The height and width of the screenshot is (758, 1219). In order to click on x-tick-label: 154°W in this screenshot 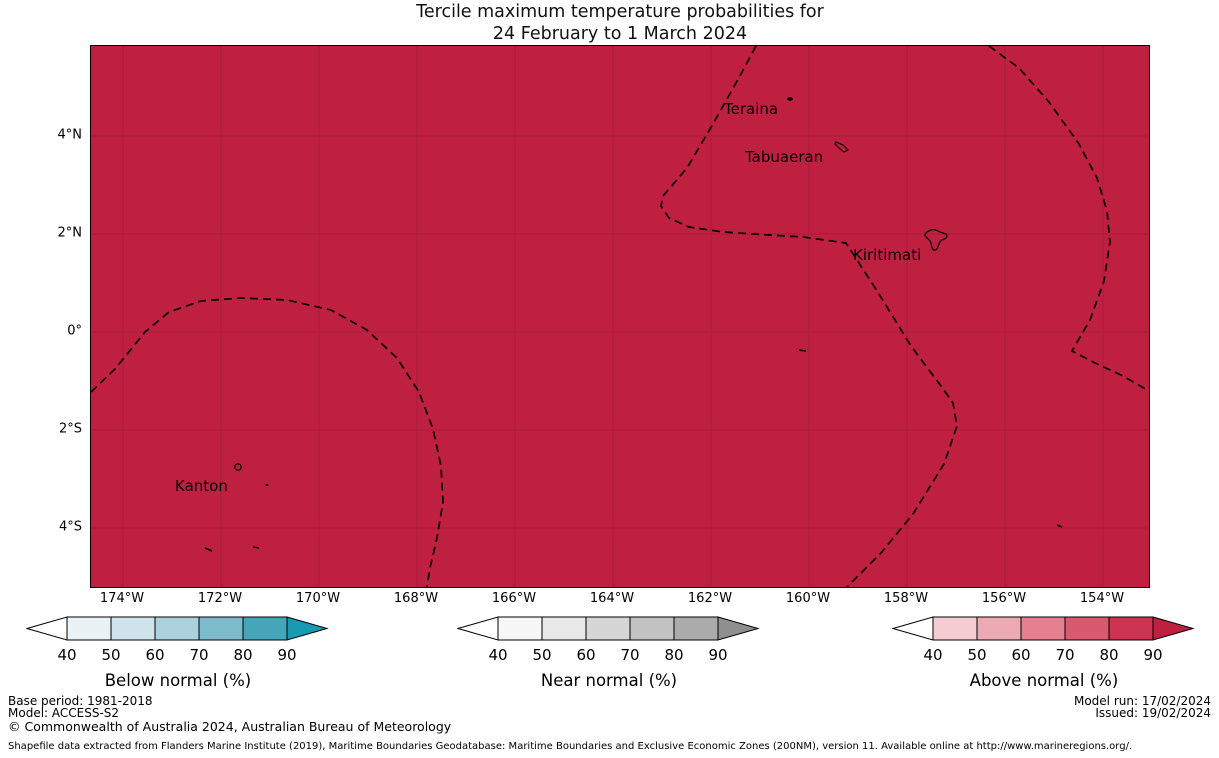, I will do `click(1102, 598)`.